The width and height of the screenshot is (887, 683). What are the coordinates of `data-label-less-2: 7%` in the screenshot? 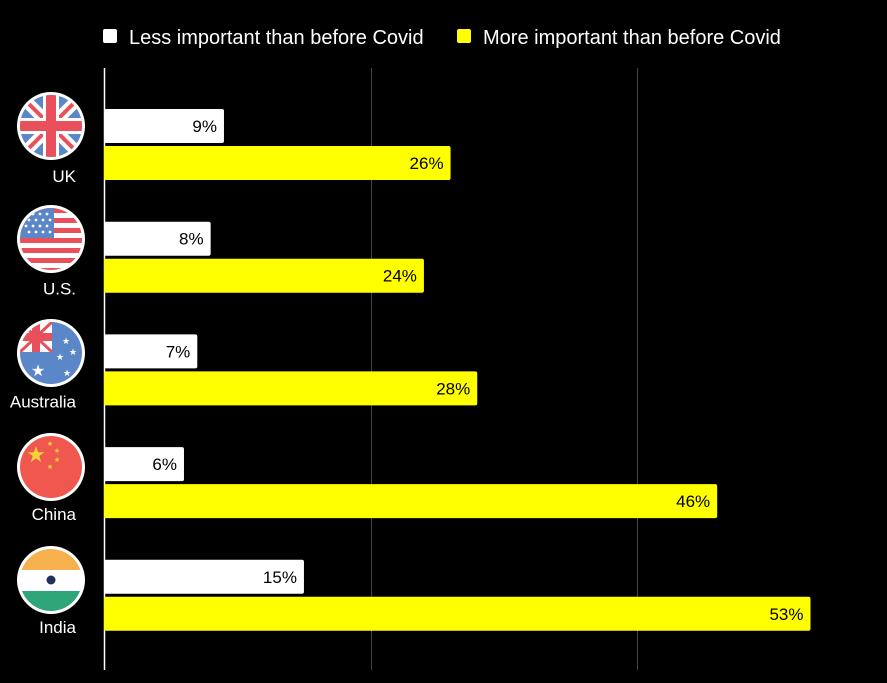 It's located at (178, 351).